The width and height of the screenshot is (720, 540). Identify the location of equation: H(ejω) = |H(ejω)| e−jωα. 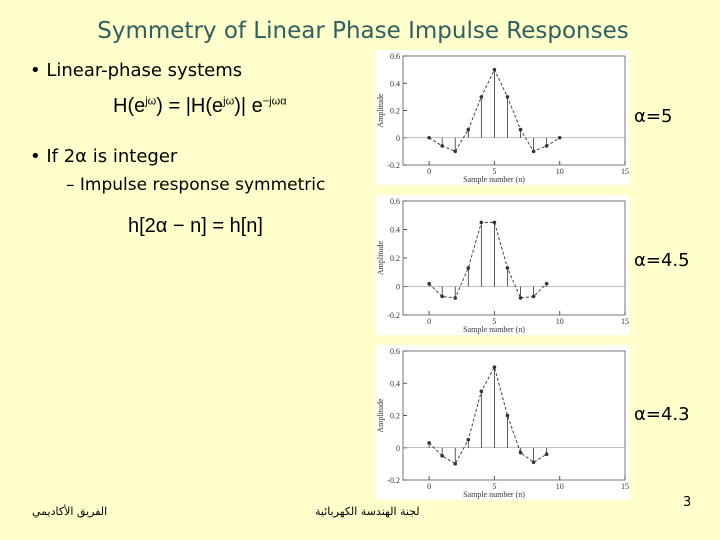
(200, 106).